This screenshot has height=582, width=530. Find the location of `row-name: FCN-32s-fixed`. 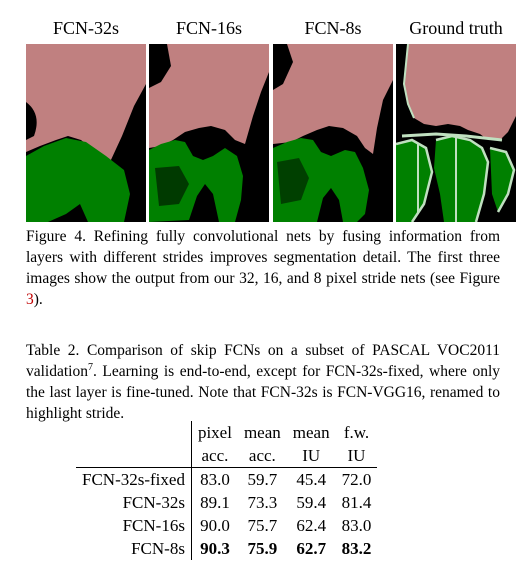

row-name: FCN-32s-fixed is located at coordinates (134, 479).